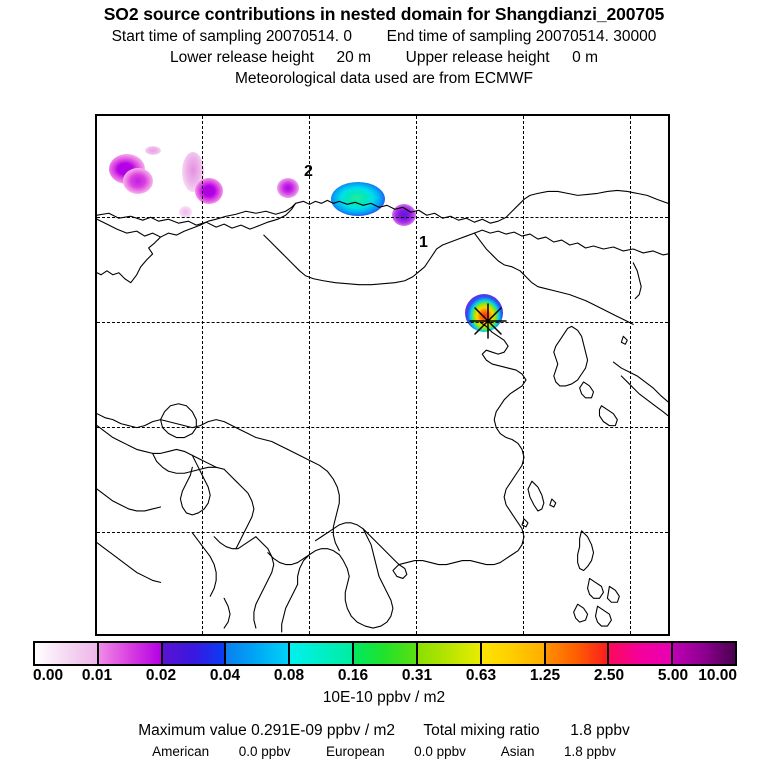 This screenshot has width=768, height=768. What do you see at coordinates (97, 675) in the screenshot?
I see `colorbar-tick-1: 0.01` at bounding box center [97, 675].